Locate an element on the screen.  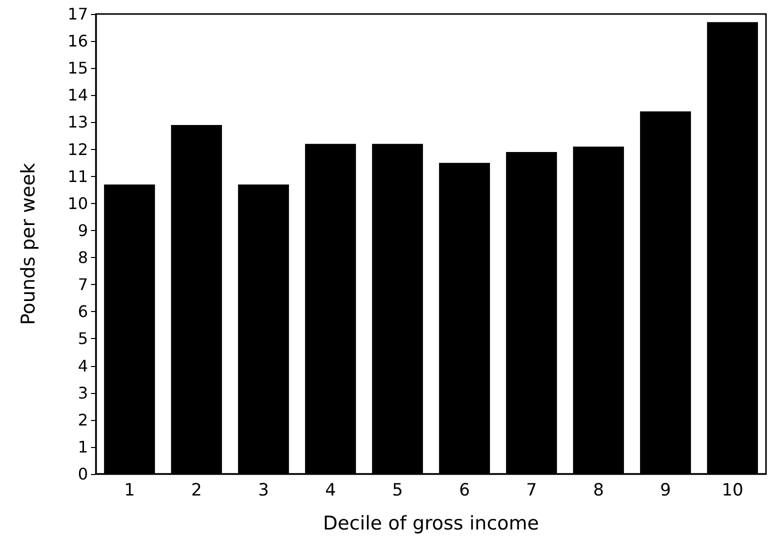
x-tick-label: 1 is located at coordinates (129, 490).